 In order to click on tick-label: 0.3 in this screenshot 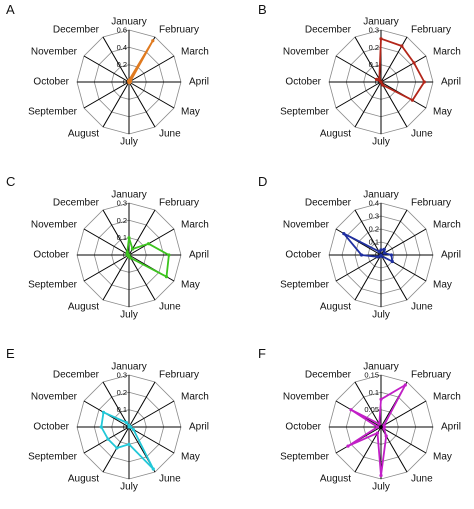, I will do `click(122, 203)`.